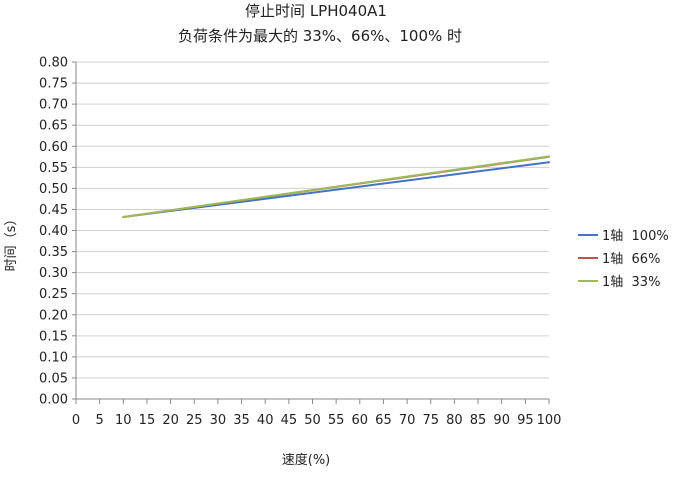  What do you see at coordinates (53, 252) in the screenshot?
I see `y-tick-label: 0.35` at bounding box center [53, 252].